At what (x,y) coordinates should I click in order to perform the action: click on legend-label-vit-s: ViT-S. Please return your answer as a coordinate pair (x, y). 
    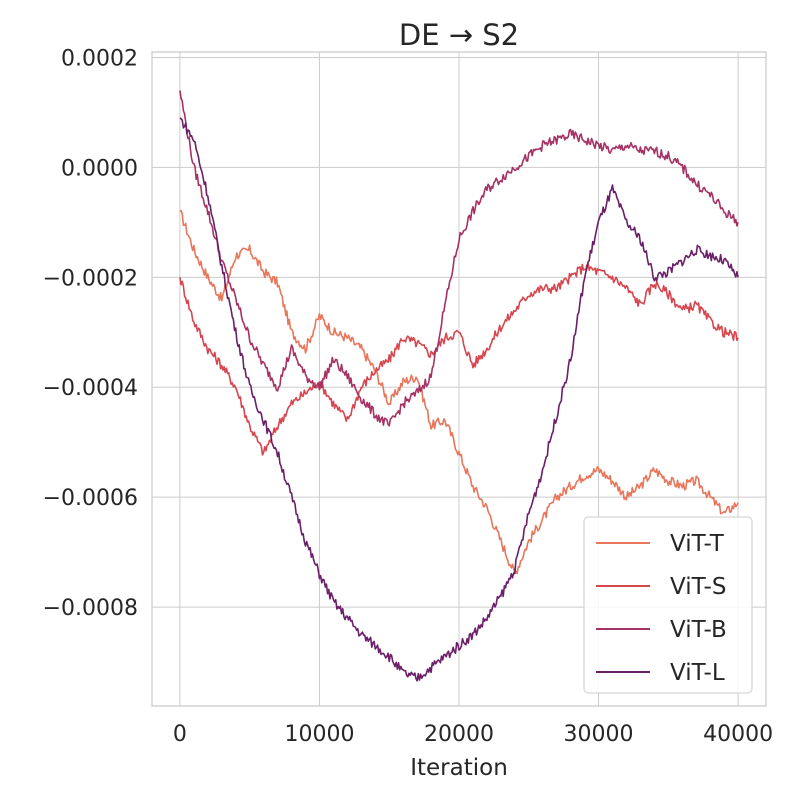
    Looking at the image, I should click on (698, 587).